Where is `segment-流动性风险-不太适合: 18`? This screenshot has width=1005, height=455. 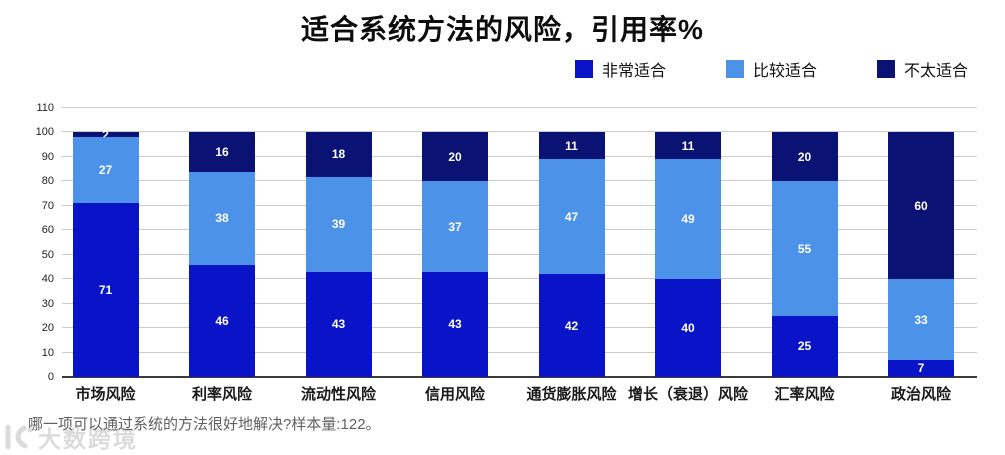
segment-流动性风险-不太适合: 18 is located at coordinates (338, 154).